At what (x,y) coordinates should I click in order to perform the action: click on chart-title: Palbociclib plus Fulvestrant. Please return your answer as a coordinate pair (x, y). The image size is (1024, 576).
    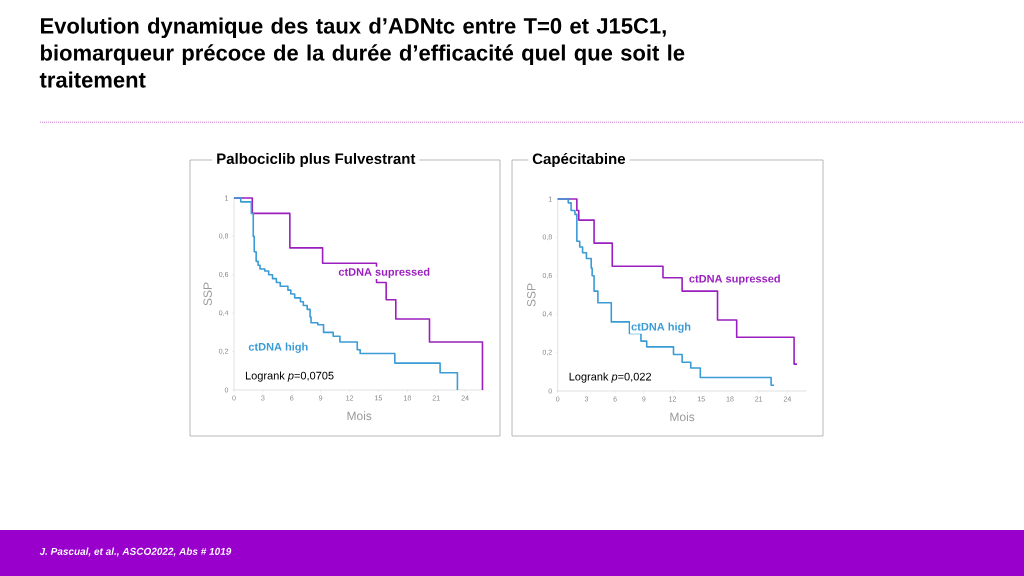
    Looking at the image, I should click on (316, 160).